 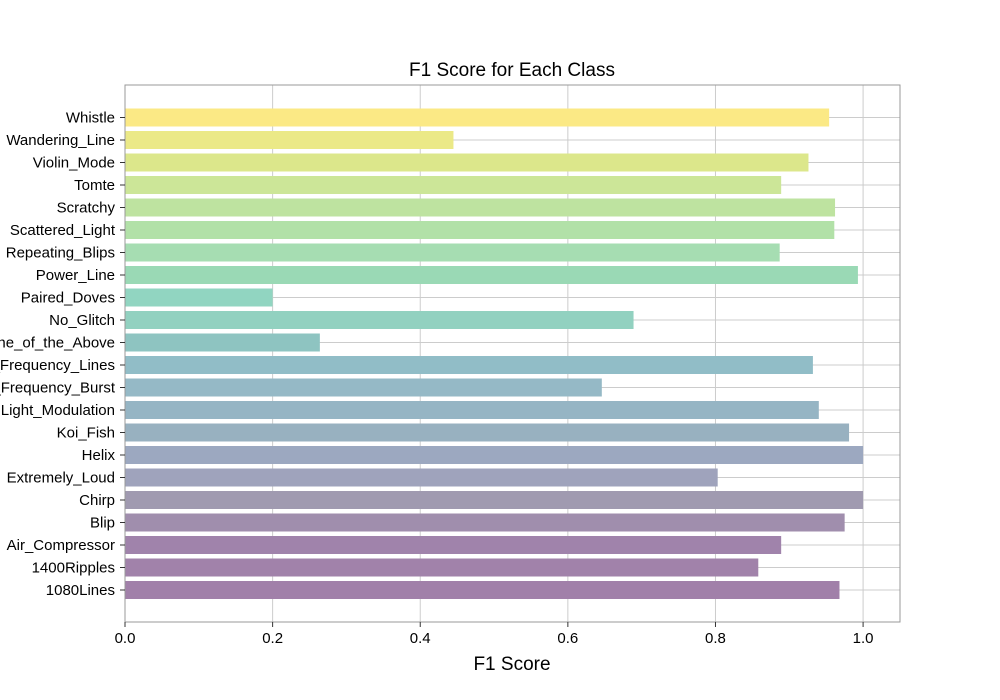 What do you see at coordinates (63, 230) in the screenshot?
I see `y-tick-label: Scattered_Light` at bounding box center [63, 230].